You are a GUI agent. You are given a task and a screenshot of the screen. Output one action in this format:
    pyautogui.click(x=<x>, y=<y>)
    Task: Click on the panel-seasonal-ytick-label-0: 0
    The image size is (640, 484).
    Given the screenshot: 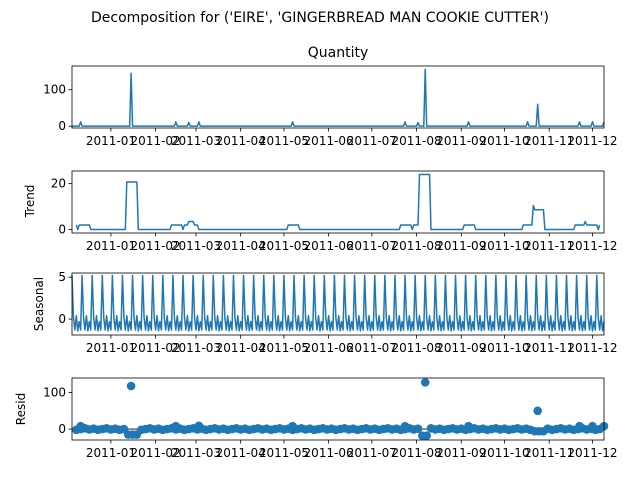 What is the action you would take?
    pyautogui.click(x=62, y=319)
    